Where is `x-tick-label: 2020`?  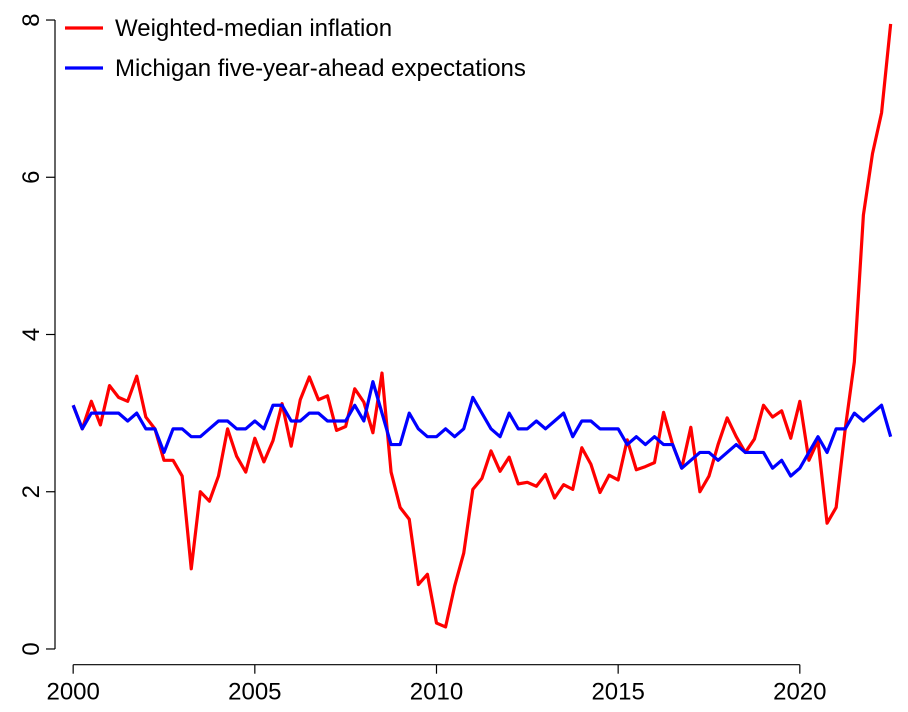
x-tick-label: 2020 is located at coordinates (799, 692).